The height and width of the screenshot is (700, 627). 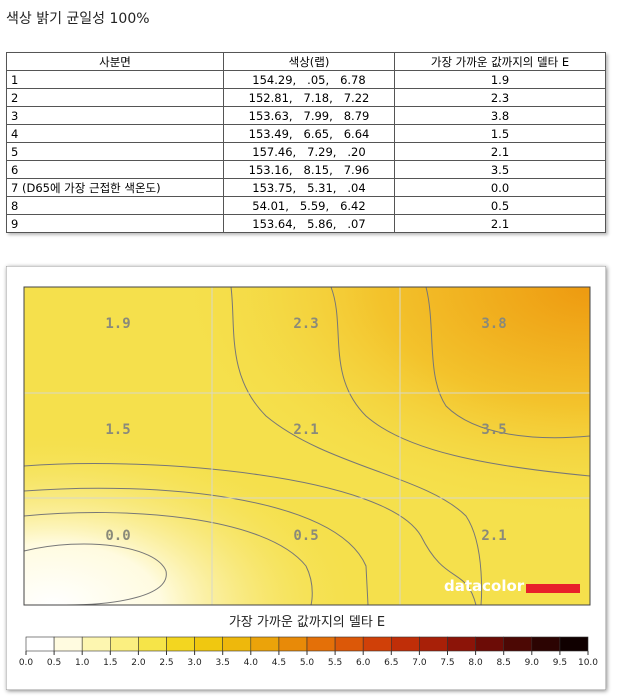 What do you see at coordinates (475, 663) in the screenshot?
I see `tick-label: 8.0` at bounding box center [475, 663].